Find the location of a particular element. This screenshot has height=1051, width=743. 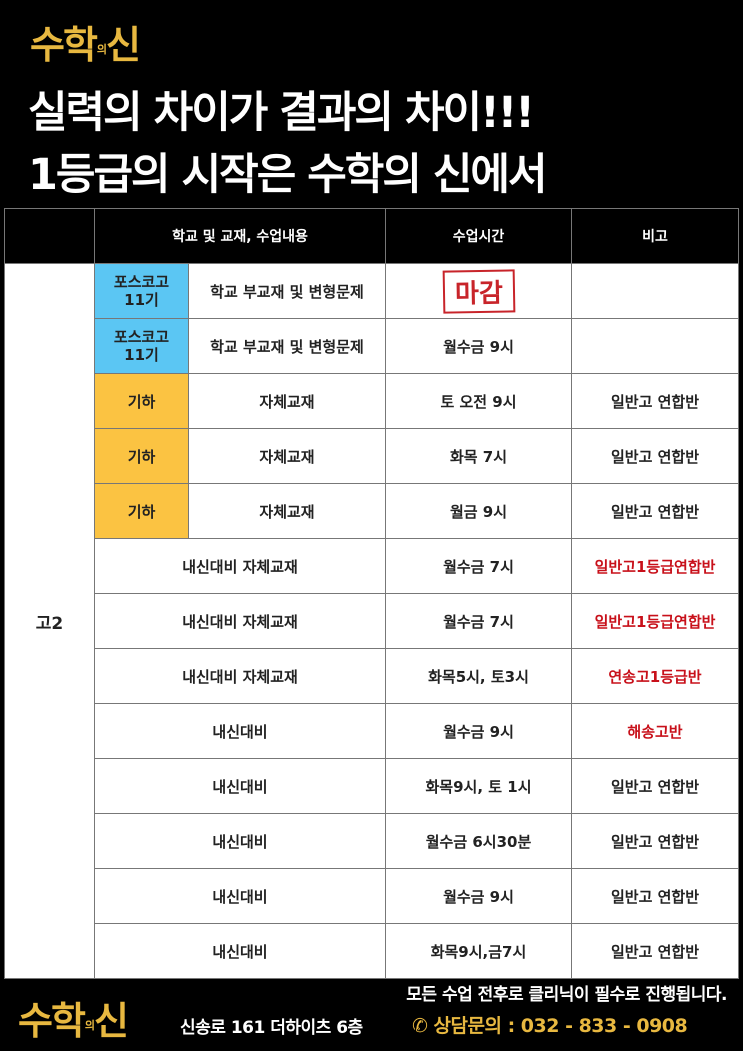

header-content: 학교 및 교재, 수업내용 is located at coordinates (240, 236).